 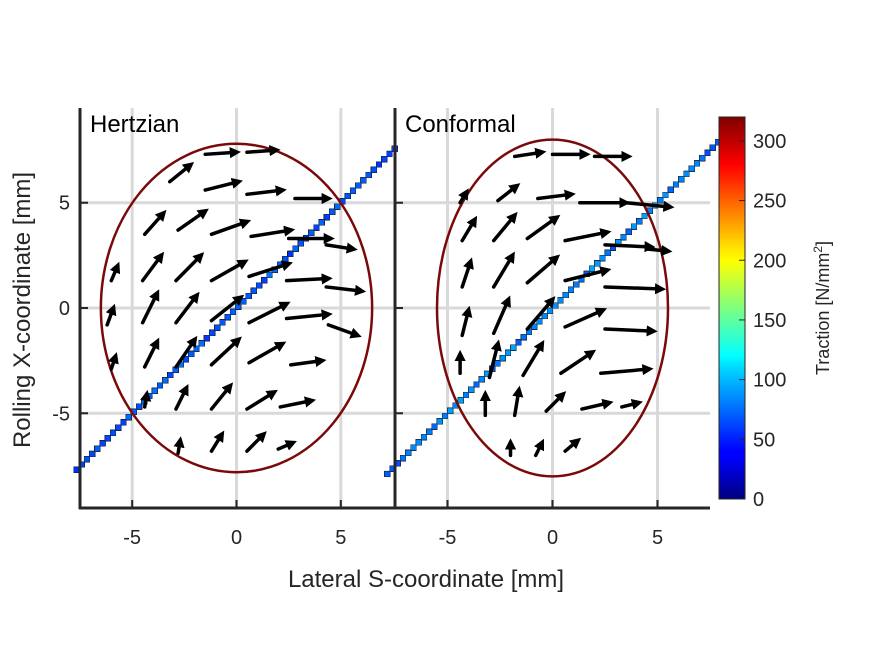 I want to click on x-axis-label: Lateral S-coordinate [mm], so click(x=426, y=579).